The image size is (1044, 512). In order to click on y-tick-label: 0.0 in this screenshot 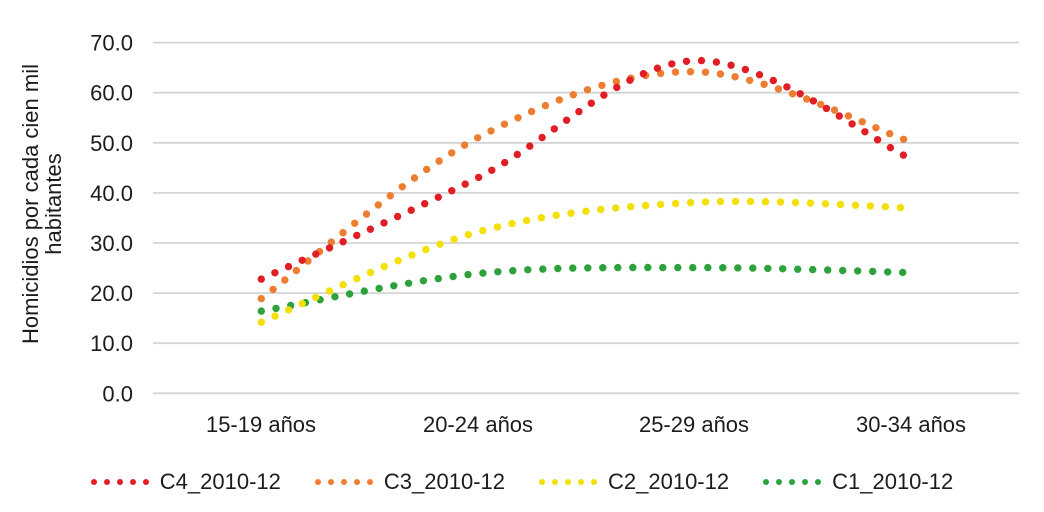, I will do `click(117, 393)`.